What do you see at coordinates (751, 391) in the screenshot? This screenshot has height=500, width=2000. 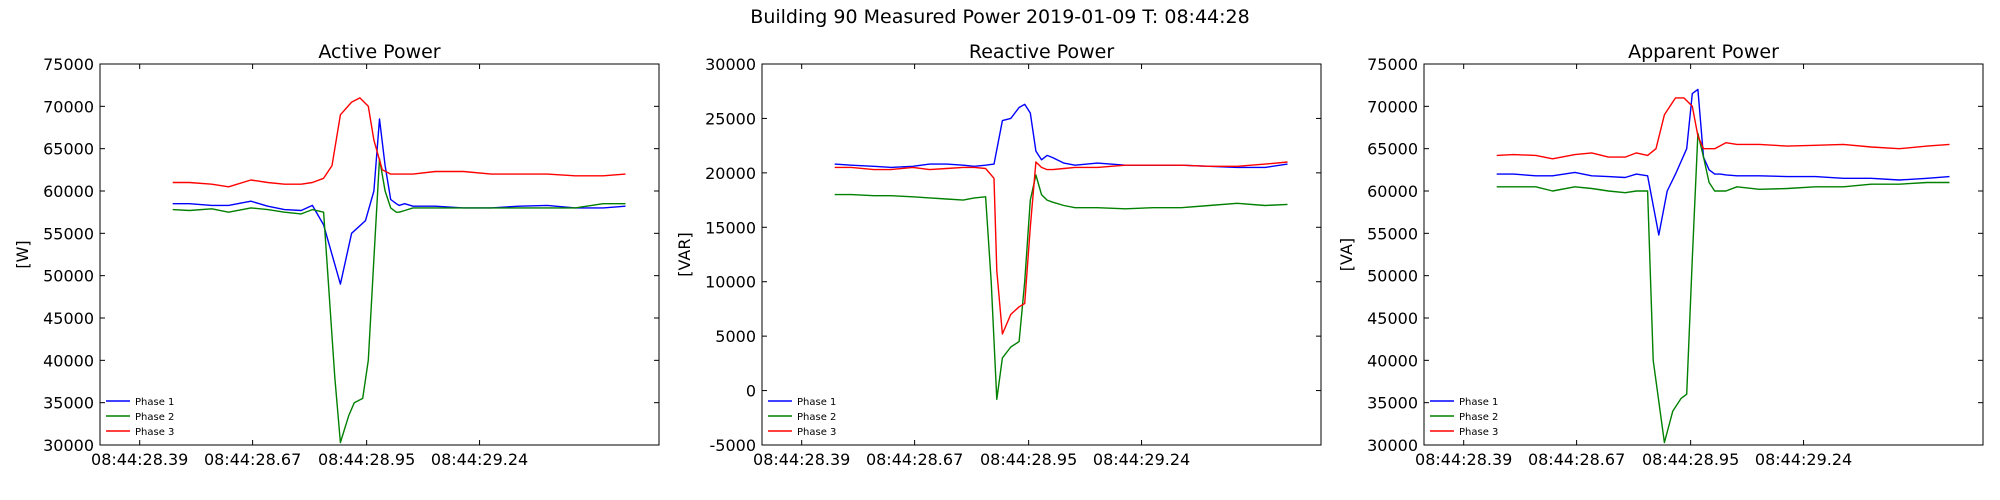 I see `y-tick-label: 0` at bounding box center [751, 391].